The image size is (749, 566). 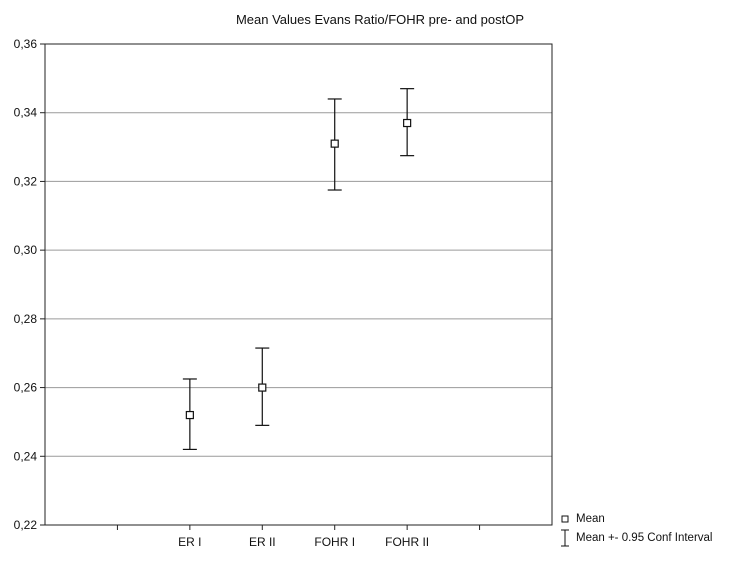 What do you see at coordinates (590, 519) in the screenshot?
I see `legend-mean-label: Mean` at bounding box center [590, 519].